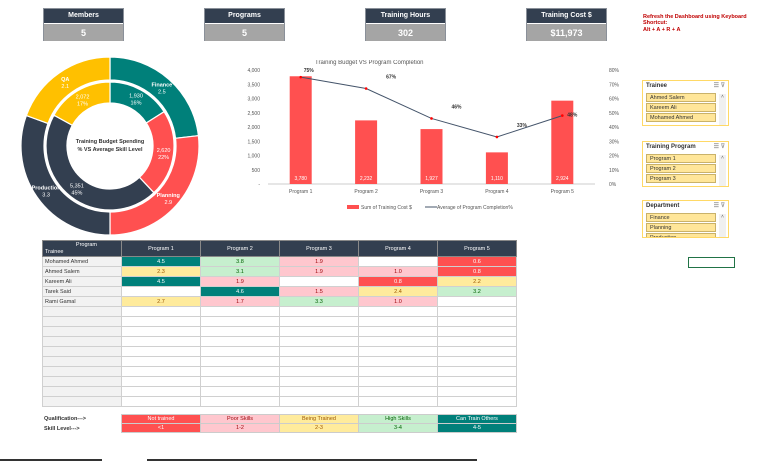 This screenshot has height=462, width=768. I want to click on kpi-card: Training Cost $ $11,973, so click(566, 24).